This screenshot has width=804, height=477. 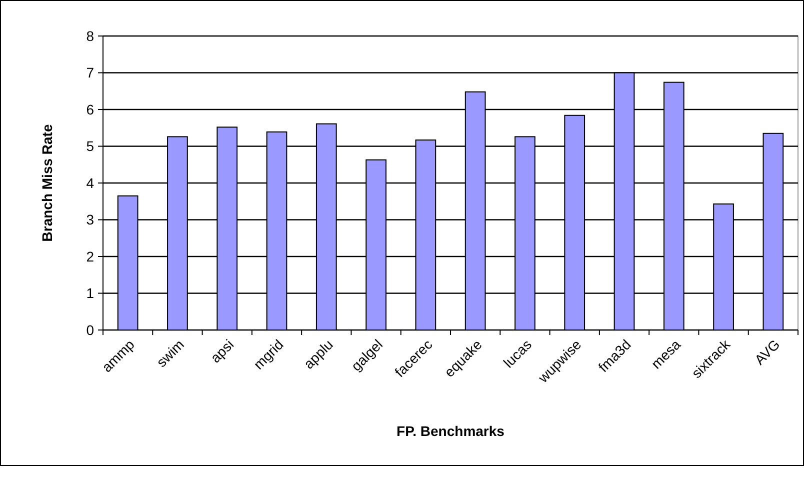 What do you see at coordinates (90, 293) in the screenshot?
I see `y-tick-label: 1` at bounding box center [90, 293].